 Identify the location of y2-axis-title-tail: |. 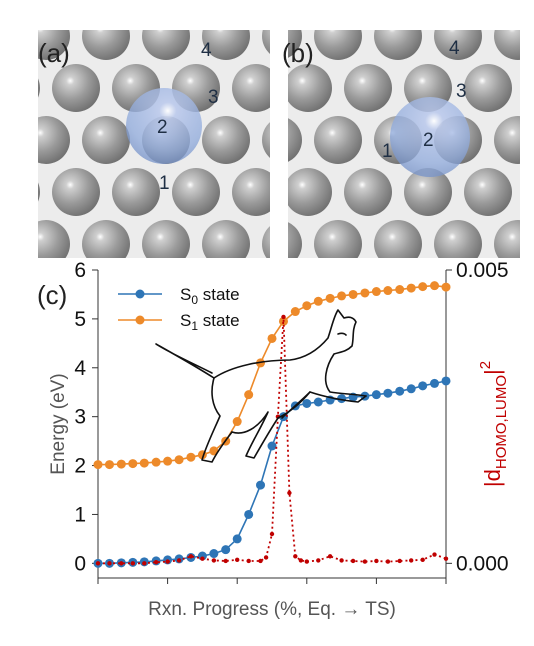
(492, 372).